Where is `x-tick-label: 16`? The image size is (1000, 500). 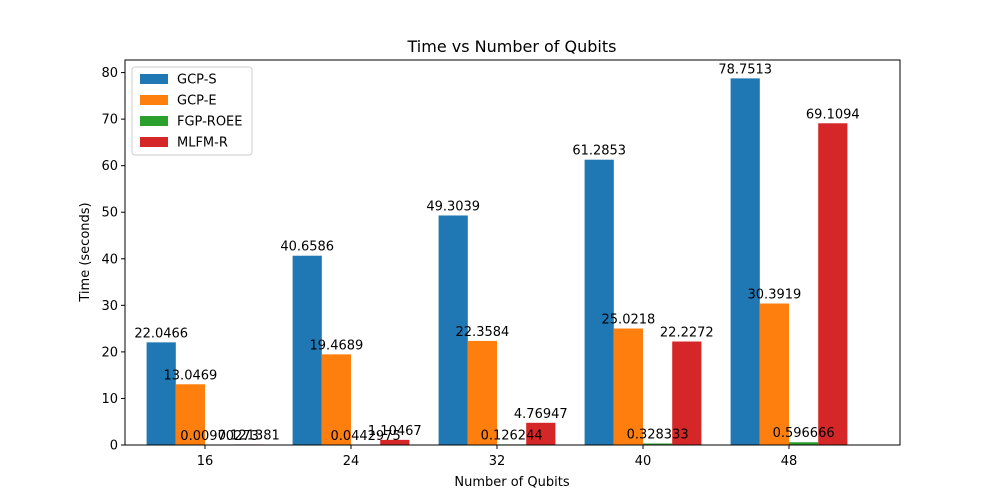 x-tick-label: 16 is located at coordinates (205, 461).